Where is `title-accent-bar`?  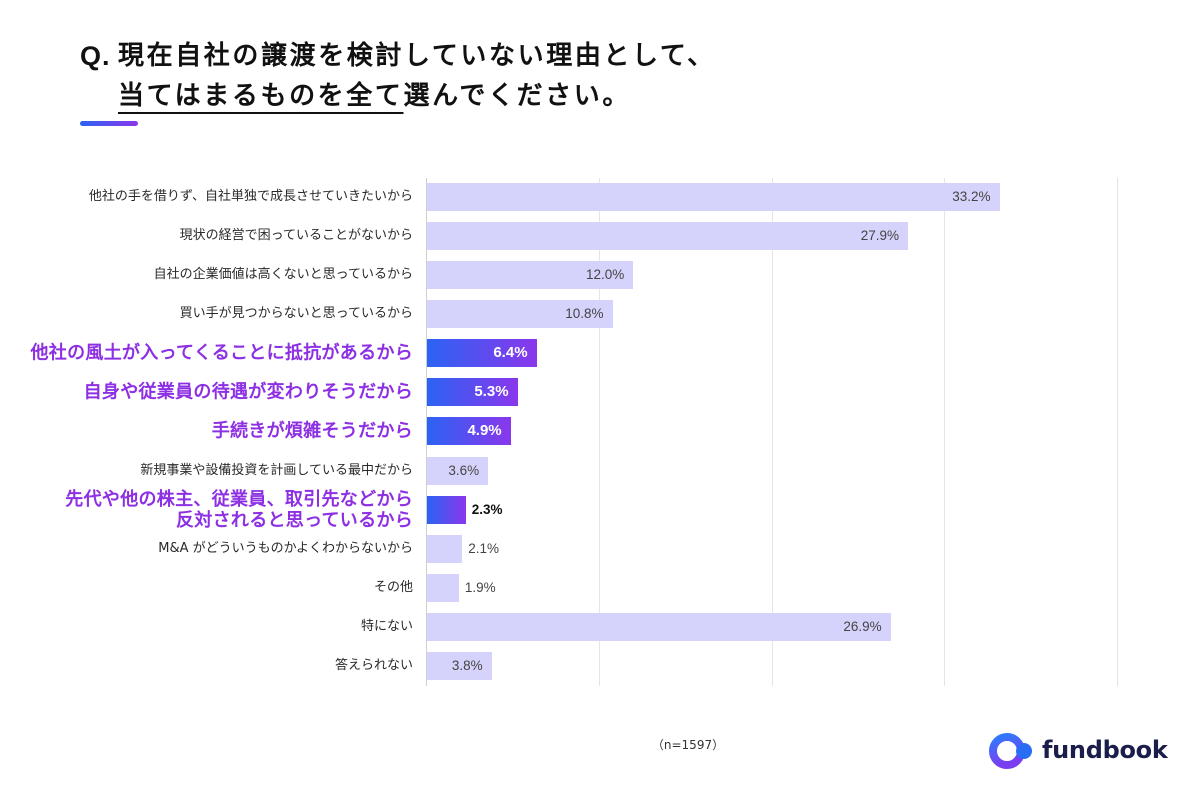
title-accent-bar is located at coordinates (109, 123).